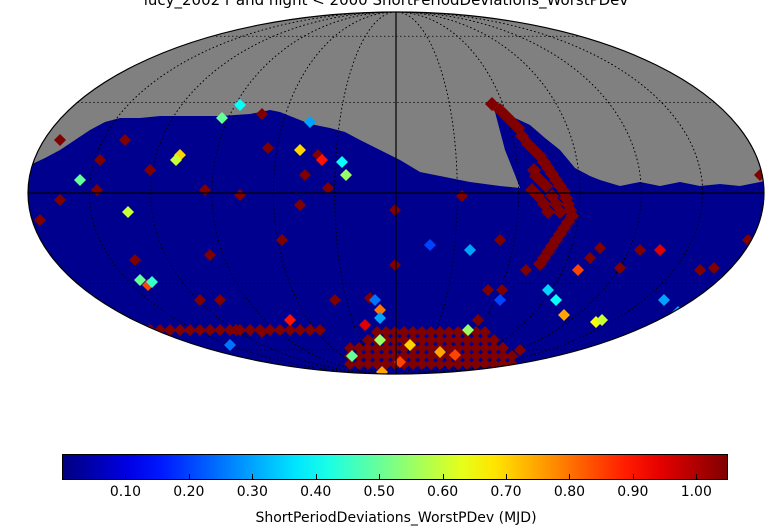 The image size is (772, 532). Describe the element at coordinates (696, 492) in the screenshot. I see `colorbar-tick-label: 1.00` at that location.